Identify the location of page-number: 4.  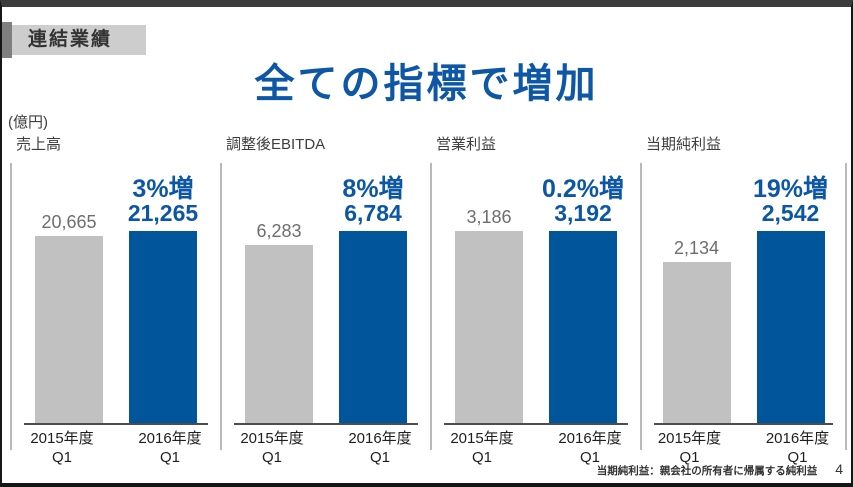
(839, 469).